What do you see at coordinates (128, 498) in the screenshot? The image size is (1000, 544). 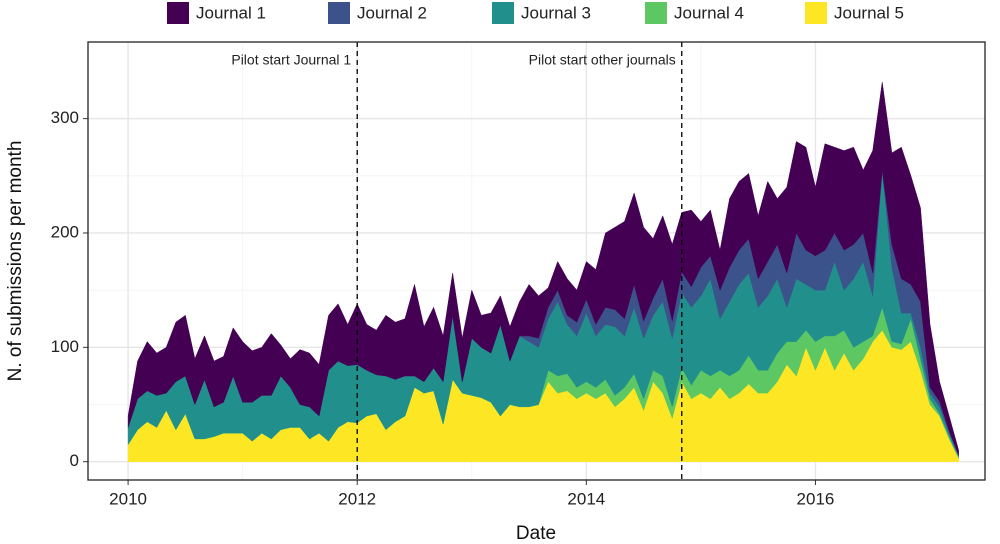 I see `x-tick-label: 2010` at bounding box center [128, 498].